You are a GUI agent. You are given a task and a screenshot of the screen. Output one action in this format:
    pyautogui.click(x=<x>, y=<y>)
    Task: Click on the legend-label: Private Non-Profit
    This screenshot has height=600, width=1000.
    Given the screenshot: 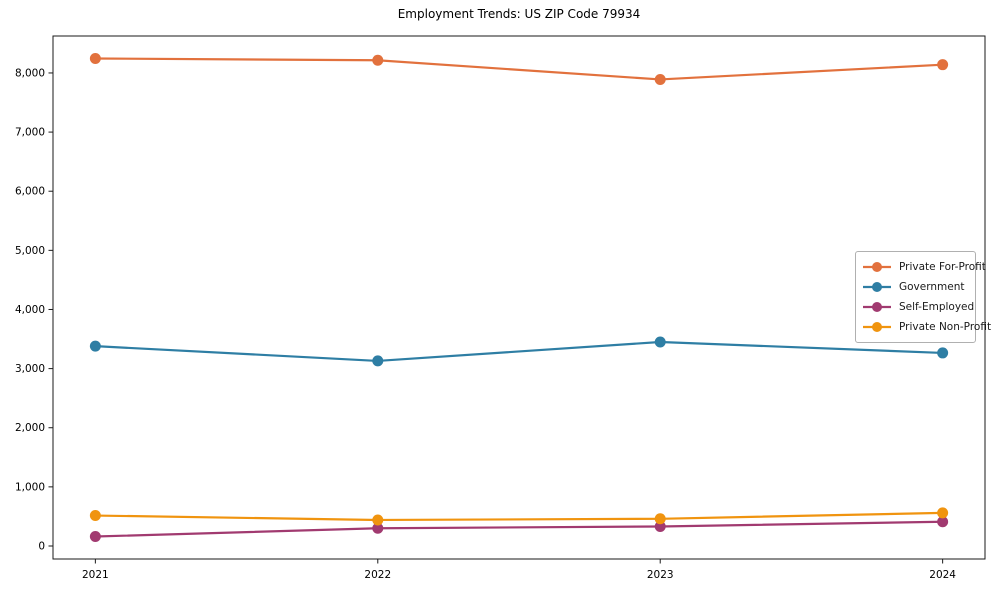 What is the action you would take?
    pyautogui.click(x=945, y=327)
    